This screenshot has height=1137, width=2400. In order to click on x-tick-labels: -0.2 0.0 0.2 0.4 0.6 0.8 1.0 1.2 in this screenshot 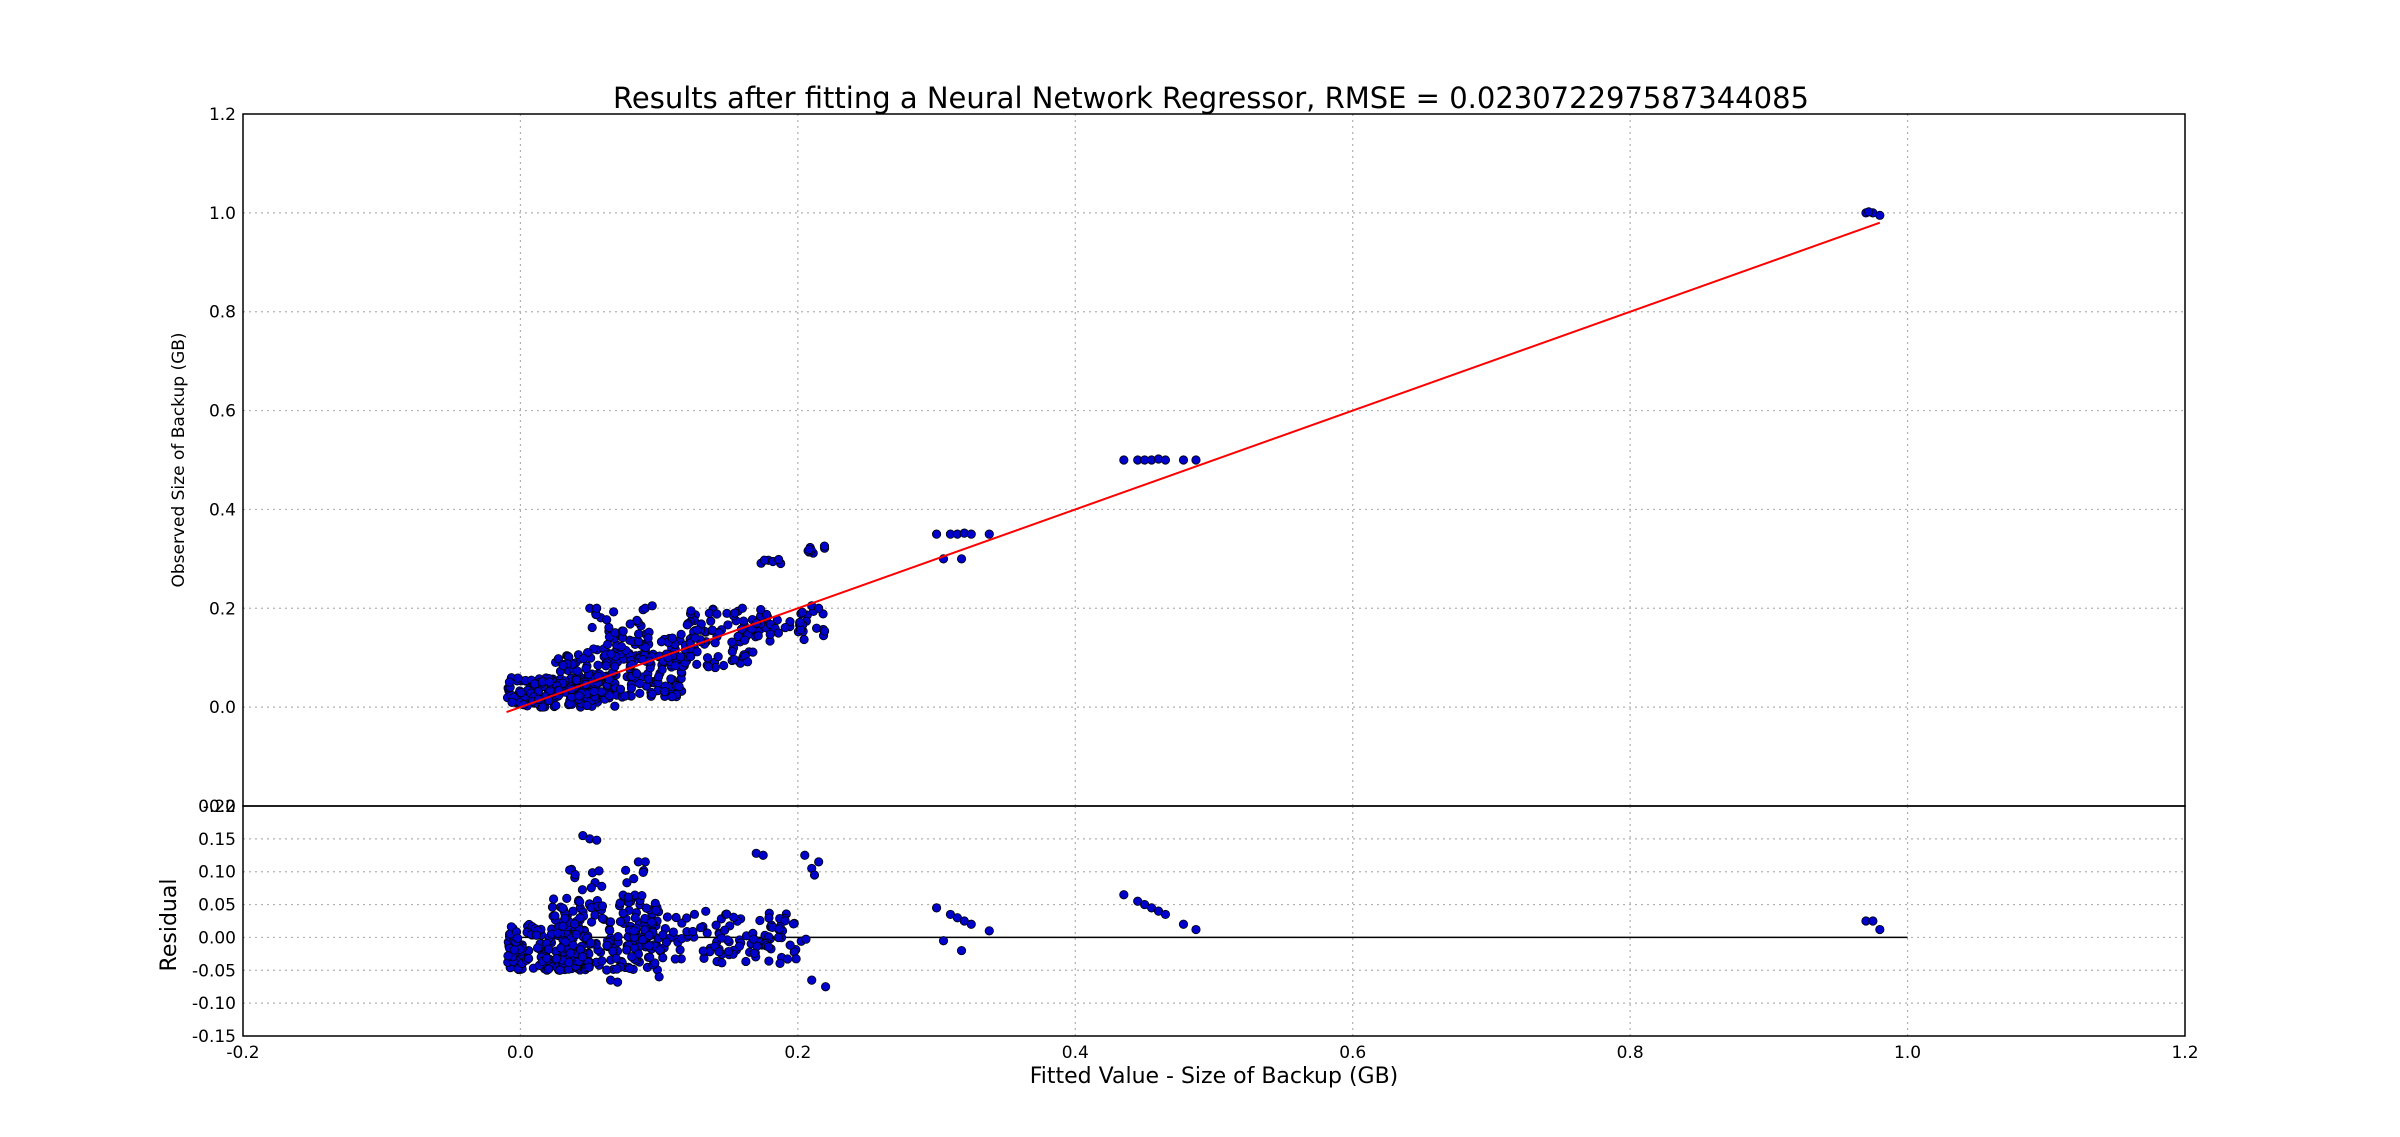, I will do `click(1212, 1053)`.